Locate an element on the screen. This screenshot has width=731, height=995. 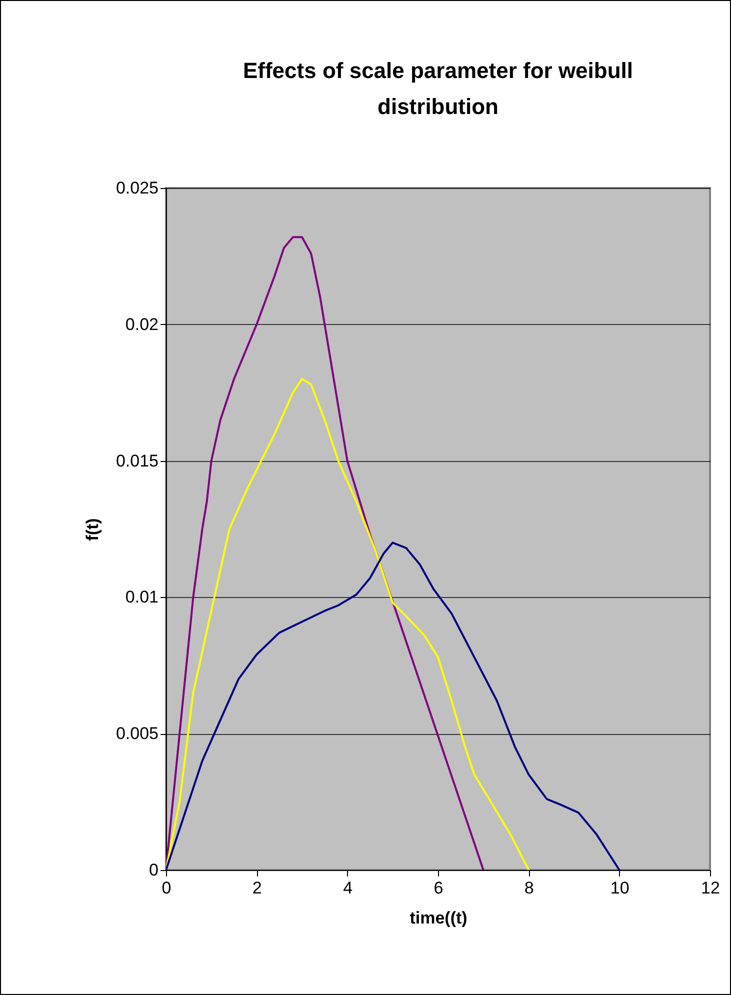
y-tick-label: 0.005 is located at coordinates (137, 734).